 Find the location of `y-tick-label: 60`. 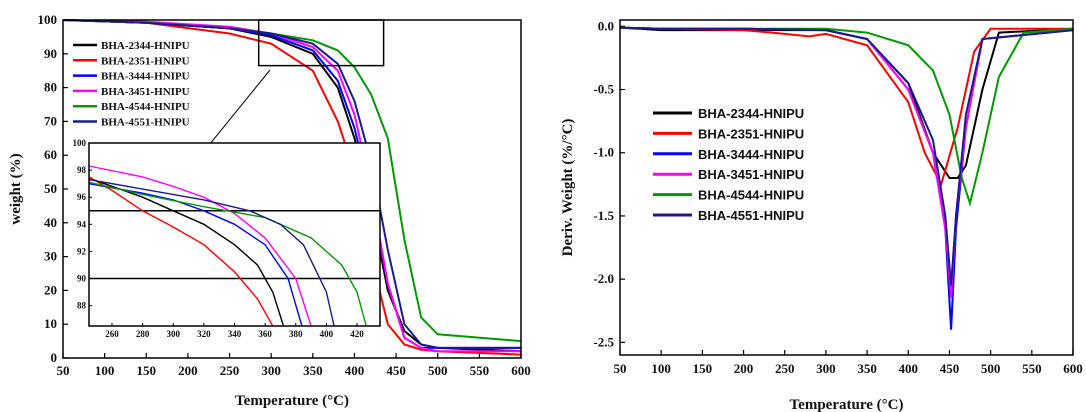

y-tick-label: 60 is located at coordinates (50, 154).